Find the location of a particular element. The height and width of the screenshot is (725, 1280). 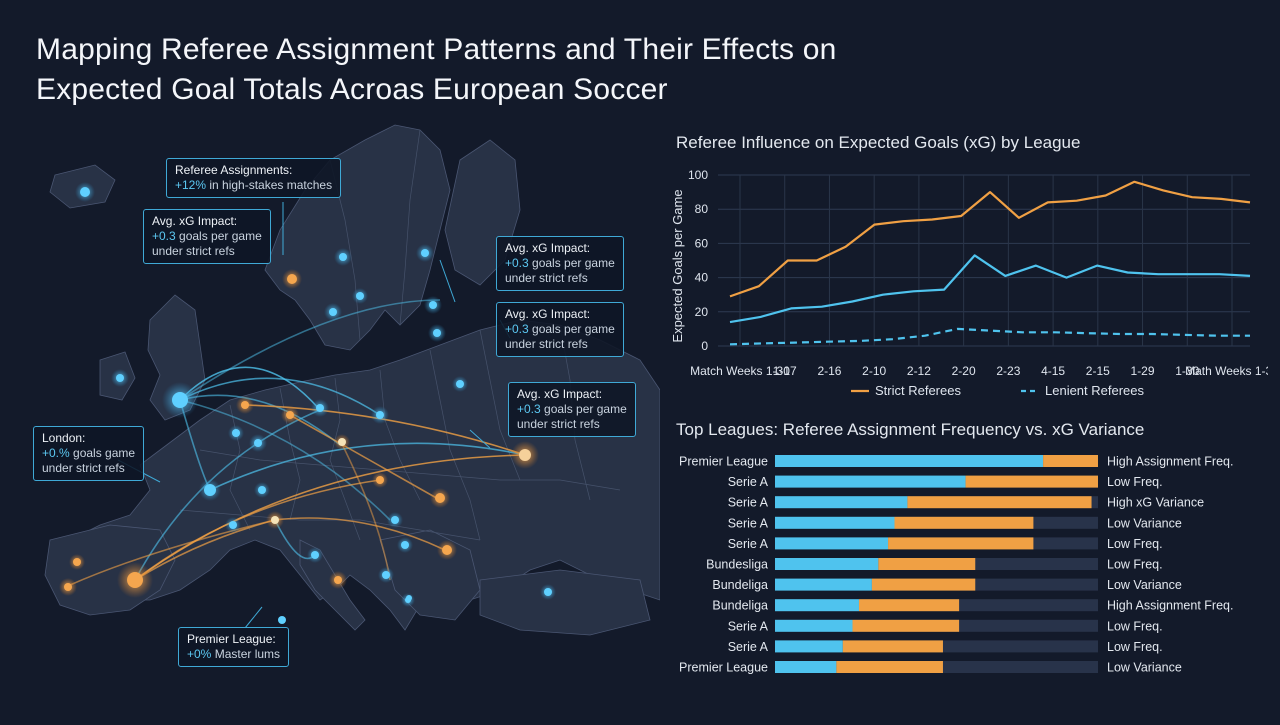

bar-right-label: High xG Variance is located at coordinates (1155, 503).